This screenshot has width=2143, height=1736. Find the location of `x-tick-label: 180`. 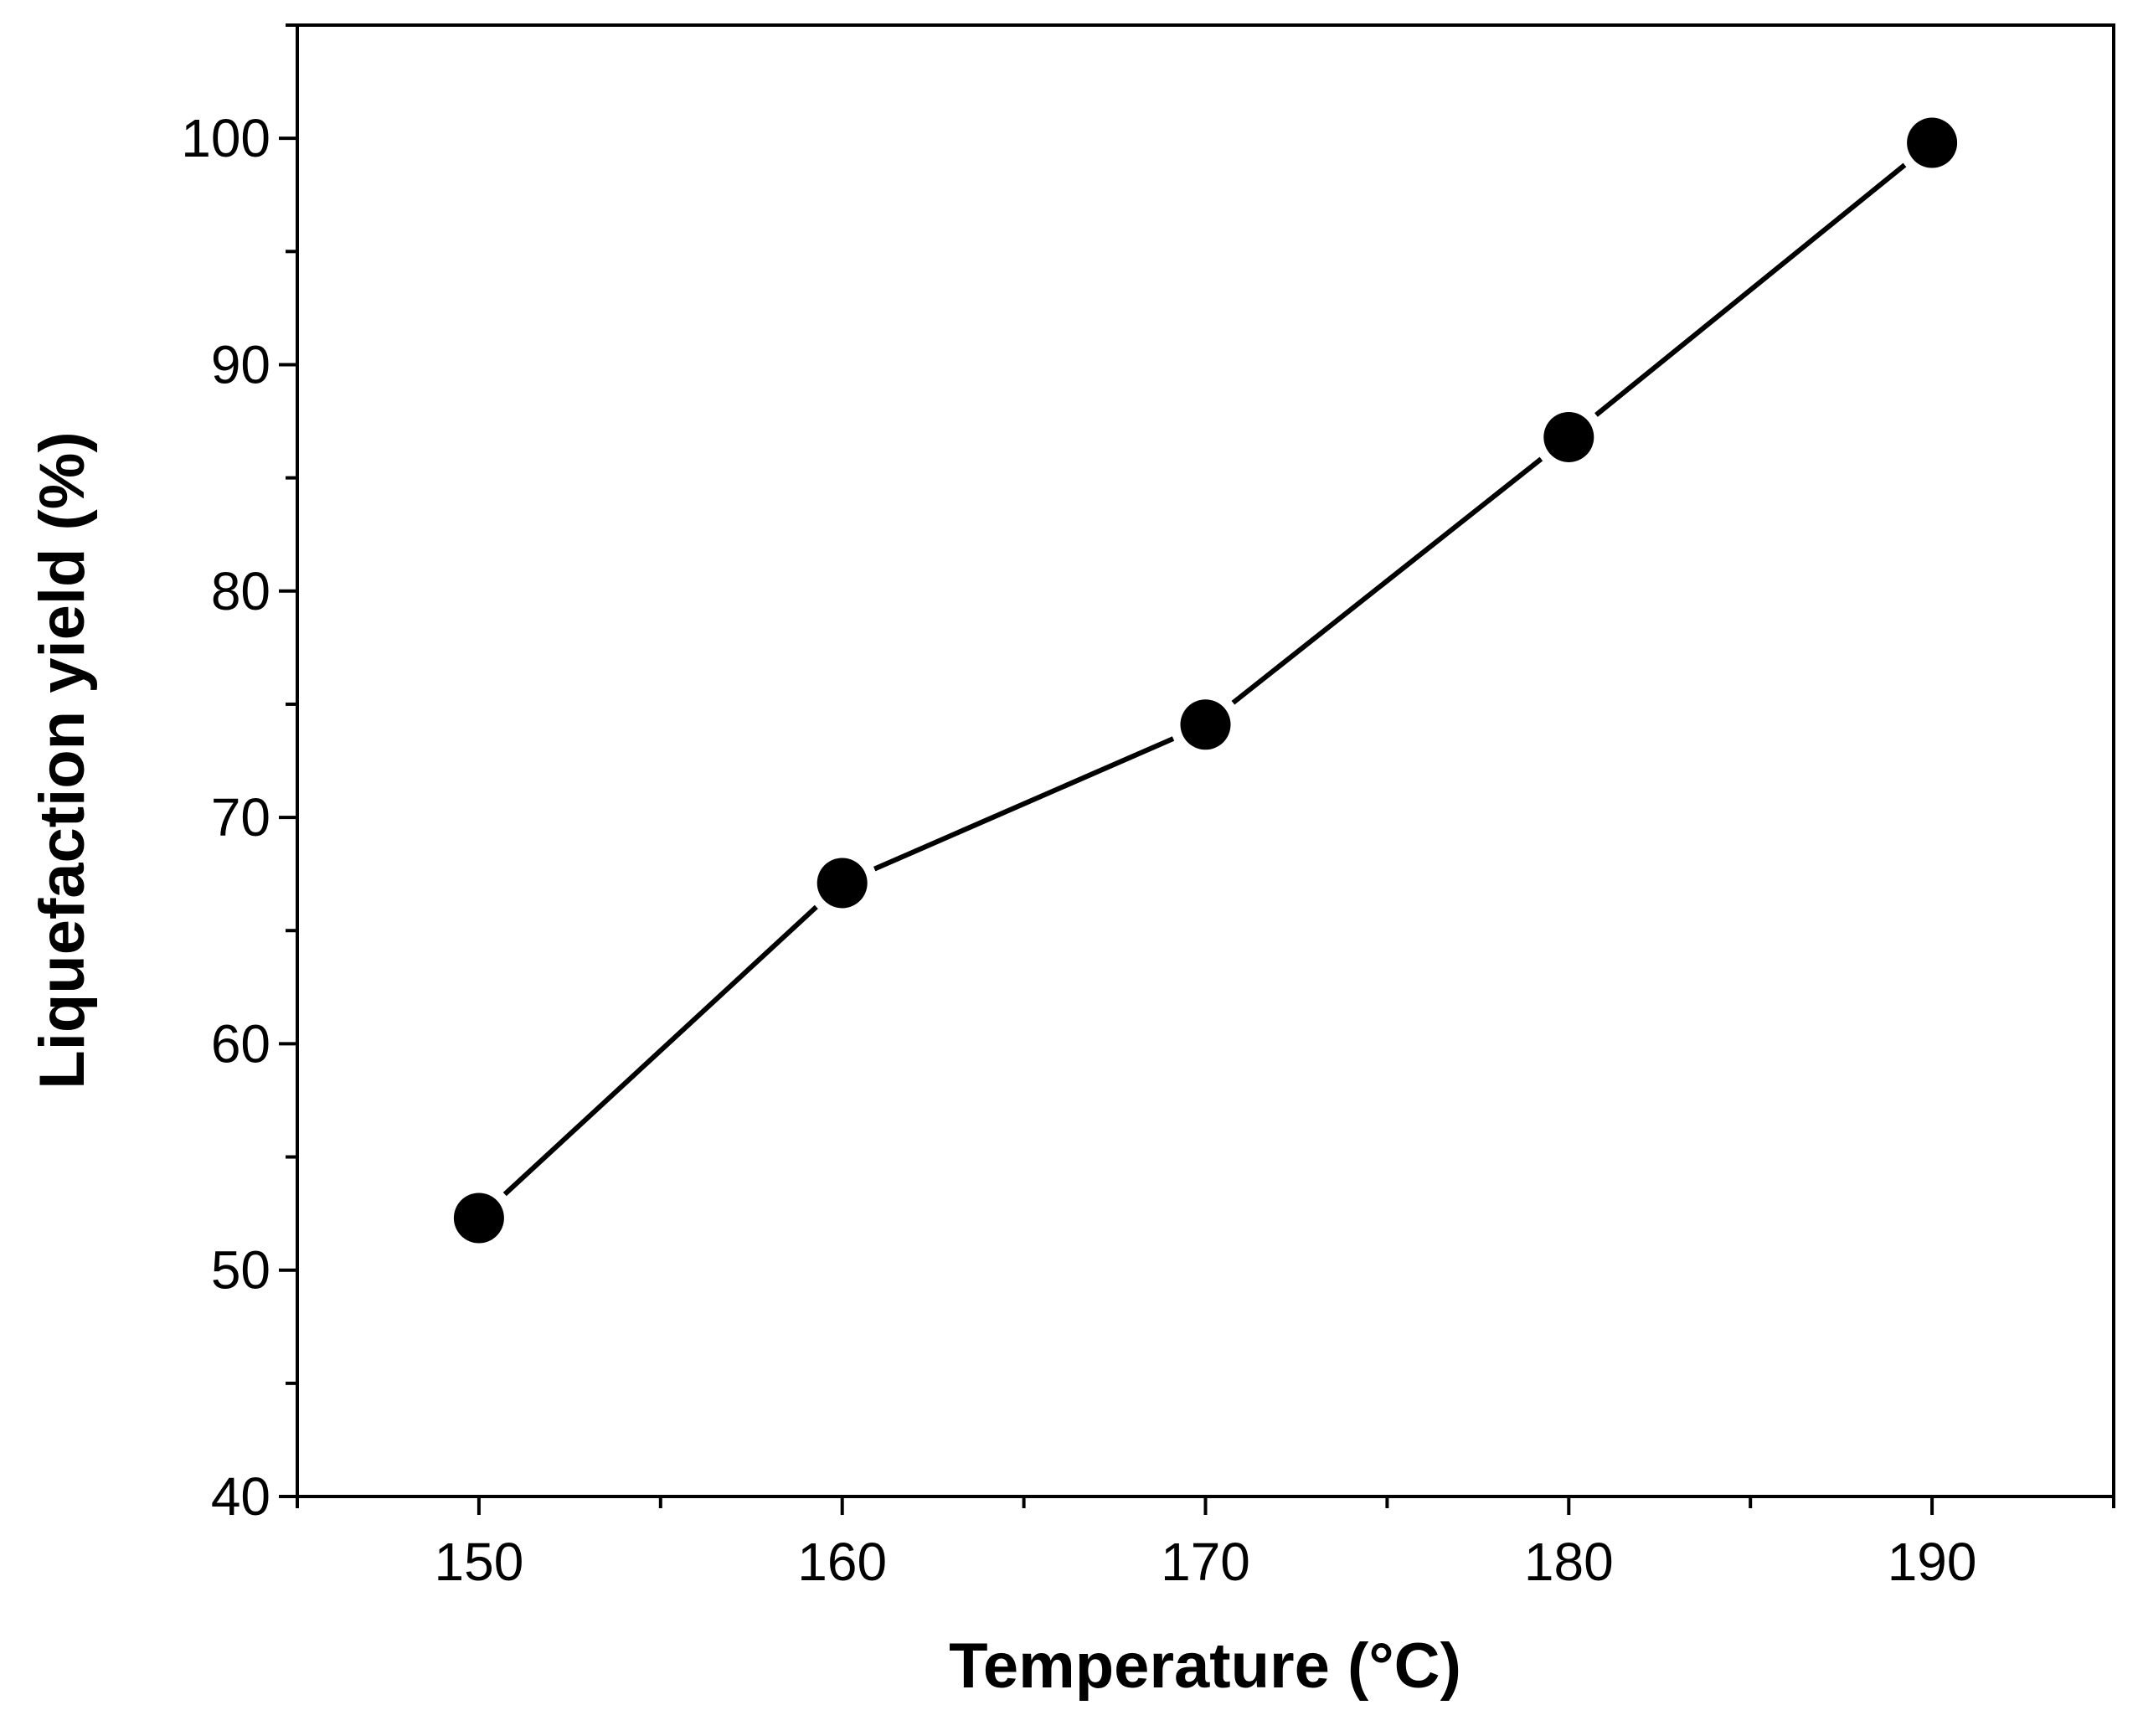

x-tick-label: 180 is located at coordinates (1569, 1562).